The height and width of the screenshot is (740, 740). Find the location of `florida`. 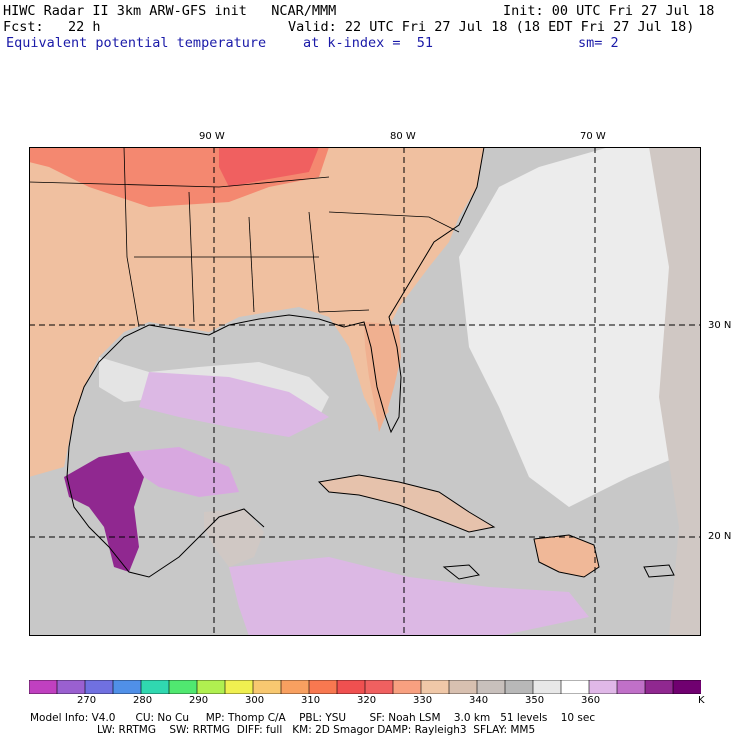

florida is located at coordinates (382, 377).